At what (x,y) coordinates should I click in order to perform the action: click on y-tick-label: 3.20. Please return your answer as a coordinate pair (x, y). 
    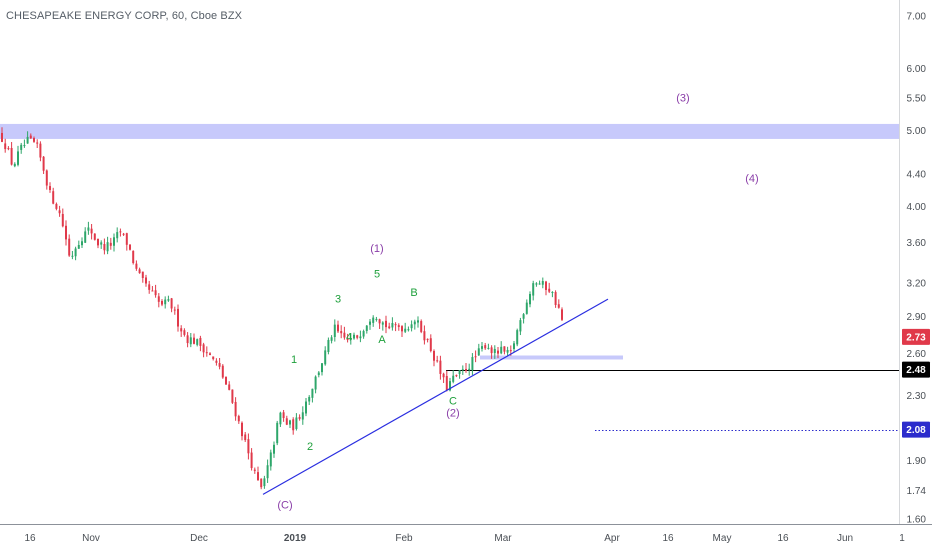
    Looking at the image, I should click on (917, 283).